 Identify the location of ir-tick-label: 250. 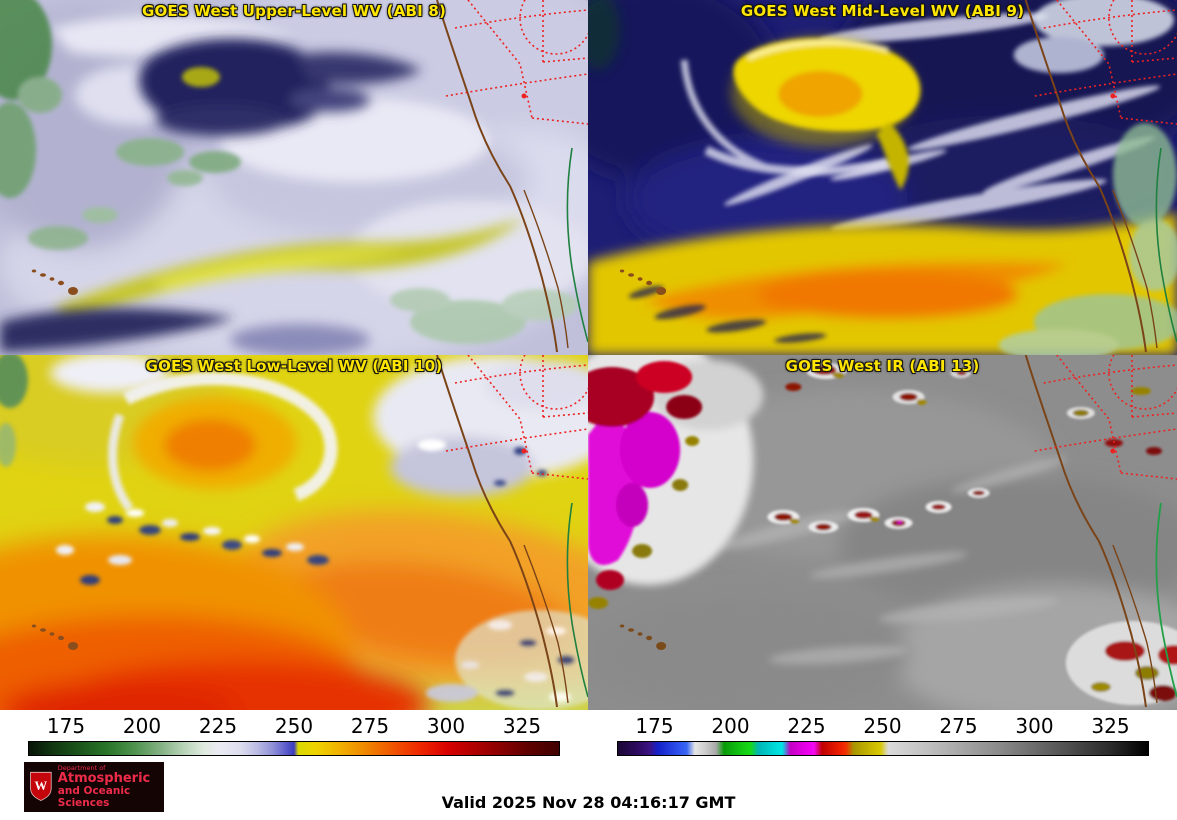
(882, 726).